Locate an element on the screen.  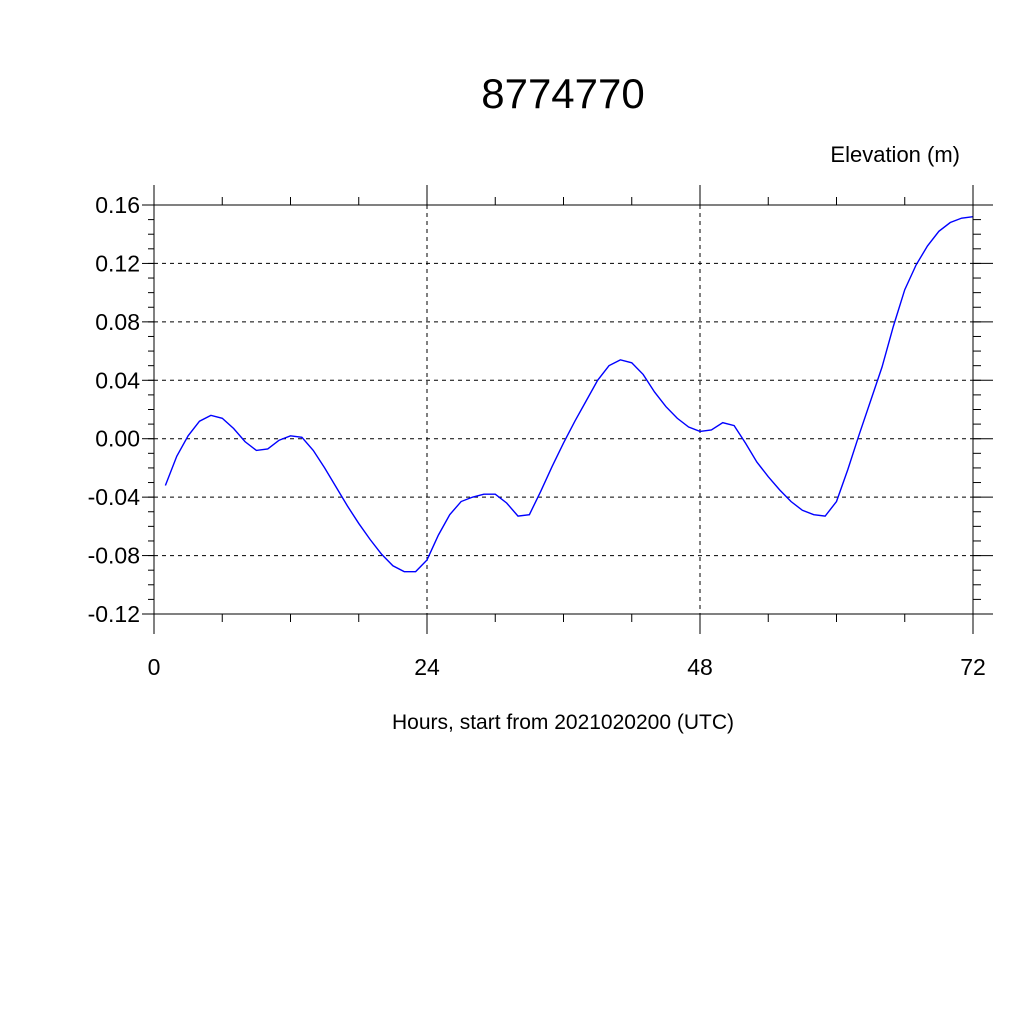
x-tick-label: 24 is located at coordinates (427, 667).